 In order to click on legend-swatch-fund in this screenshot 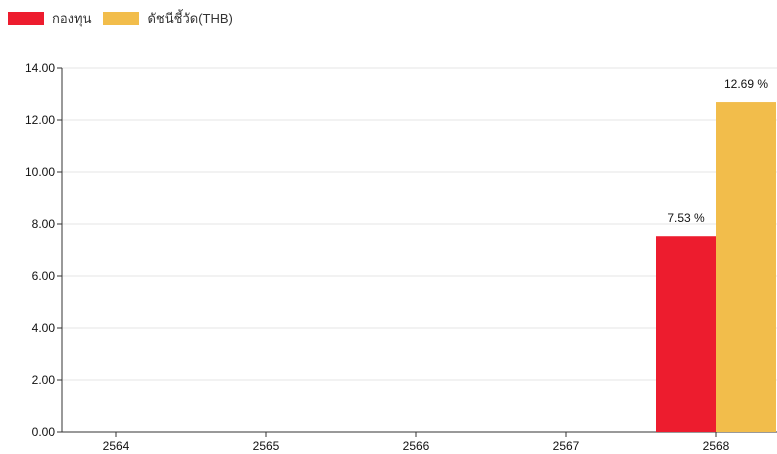, I will do `click(26, 18)`.